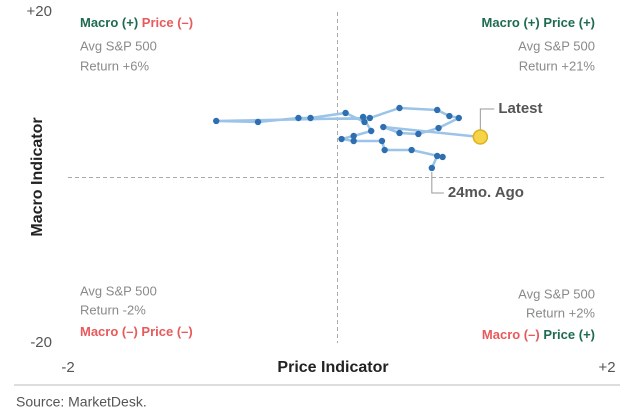 The height and width of the screenshot is (418, 637). What do you see at coordinates (486, 192) in the screenshot?
I see `start-annotation: 24mo. Ago` at bounding box center [486, 192].